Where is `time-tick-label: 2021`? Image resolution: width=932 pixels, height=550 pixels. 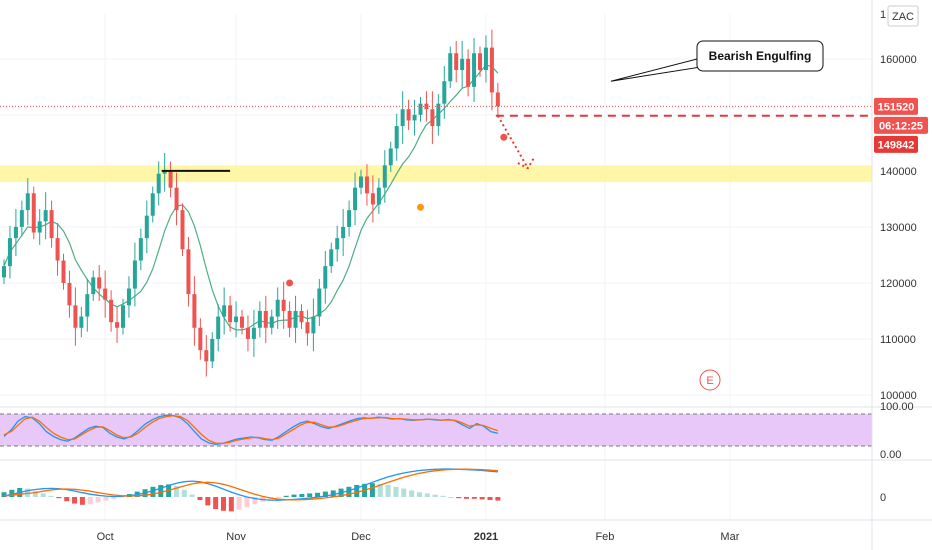
time-tick-label: 2021 is located at coordinates (486, 537).